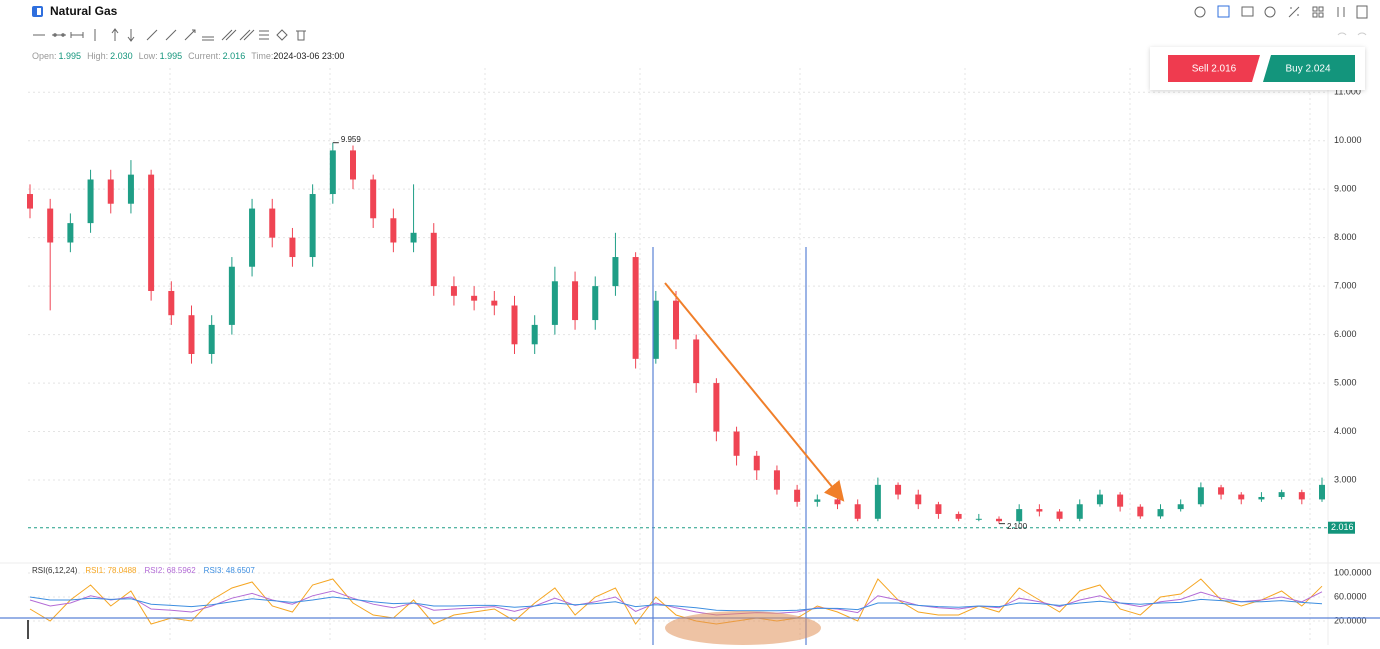 The image size is (1380, 649). I want to click on quote-label: Low:, so click(148, 56).